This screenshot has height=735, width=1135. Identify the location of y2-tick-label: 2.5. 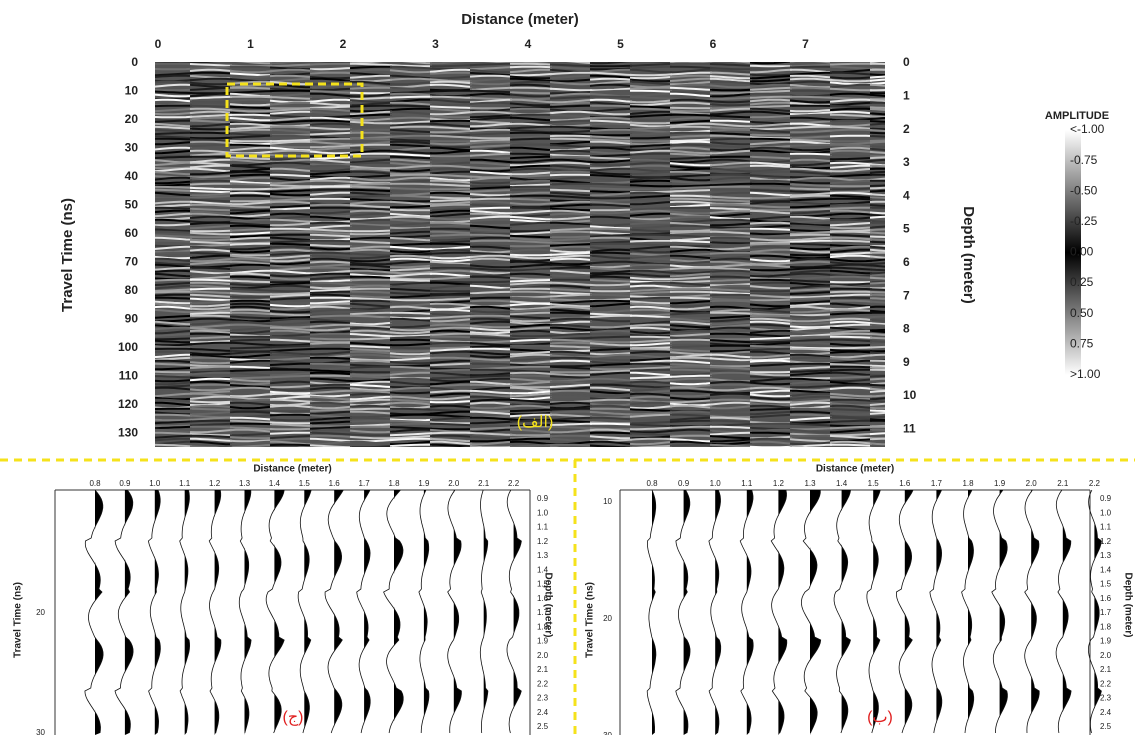
(1106, 726).